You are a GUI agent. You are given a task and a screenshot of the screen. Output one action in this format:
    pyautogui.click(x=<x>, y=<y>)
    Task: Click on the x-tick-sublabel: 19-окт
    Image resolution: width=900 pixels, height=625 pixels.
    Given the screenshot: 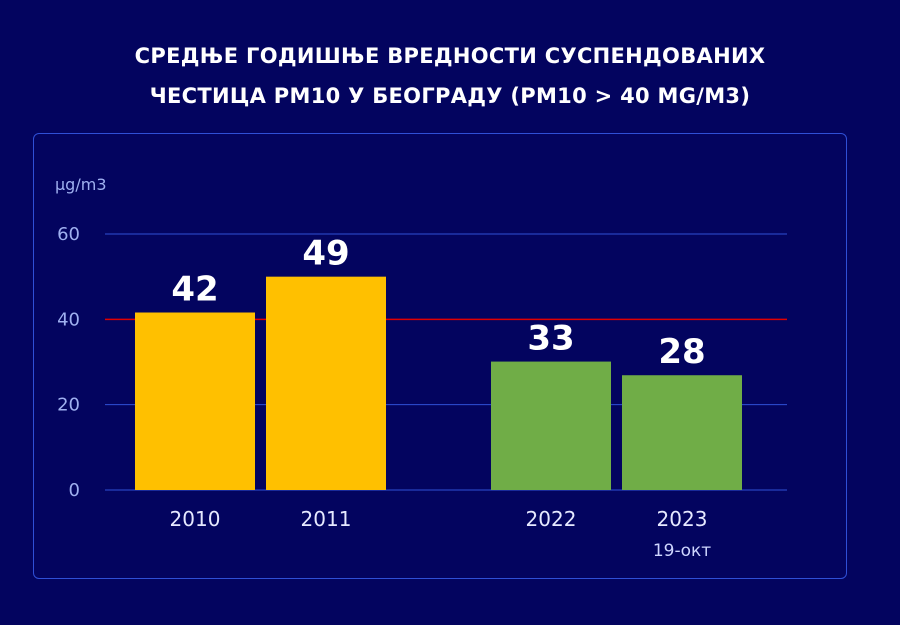 What is the action you would take?
    pyautogui.click(x=682, y=551)
    